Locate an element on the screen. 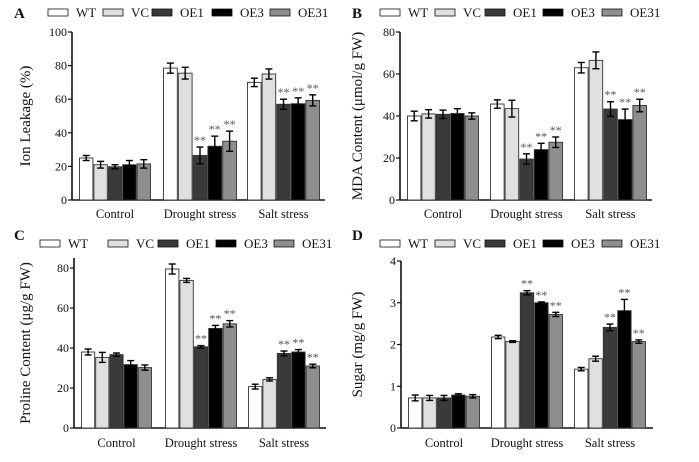 The width and height of the screenshot is (699, 462). y-tick-label: 100 is located at coordinates (58, 32).